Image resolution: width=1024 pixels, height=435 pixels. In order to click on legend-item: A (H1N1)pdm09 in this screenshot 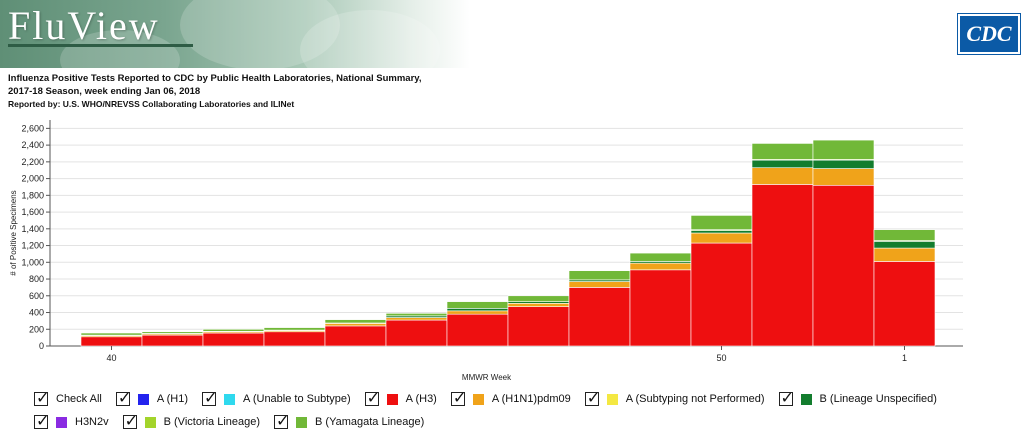, I will do `click(511, 399)`.